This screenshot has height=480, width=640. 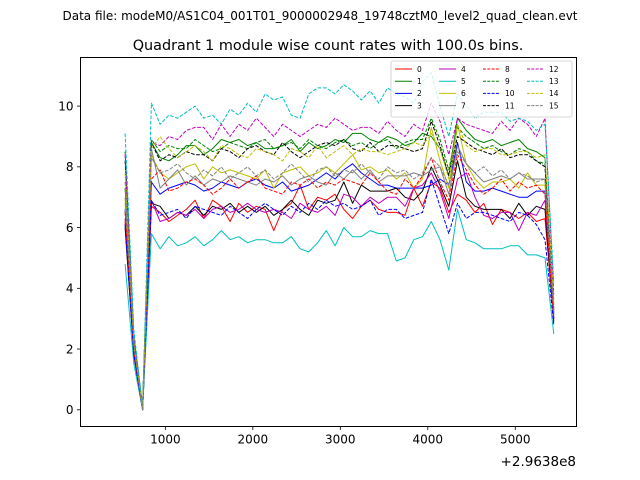 I want to click on y-tick-label: 0, so click(x=70, y=410).